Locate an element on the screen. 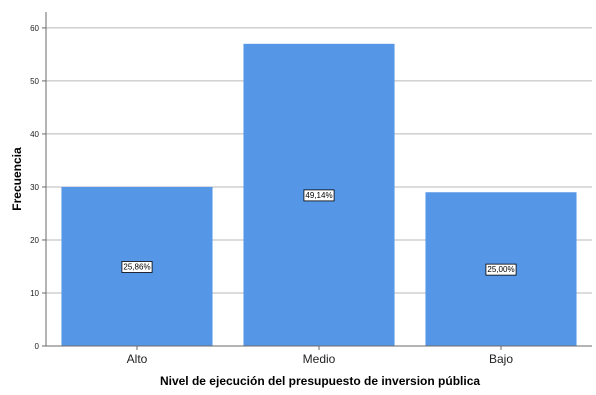 The image size is (596, 395). y-tick-label: 50 is located at coordinates (34, 81).